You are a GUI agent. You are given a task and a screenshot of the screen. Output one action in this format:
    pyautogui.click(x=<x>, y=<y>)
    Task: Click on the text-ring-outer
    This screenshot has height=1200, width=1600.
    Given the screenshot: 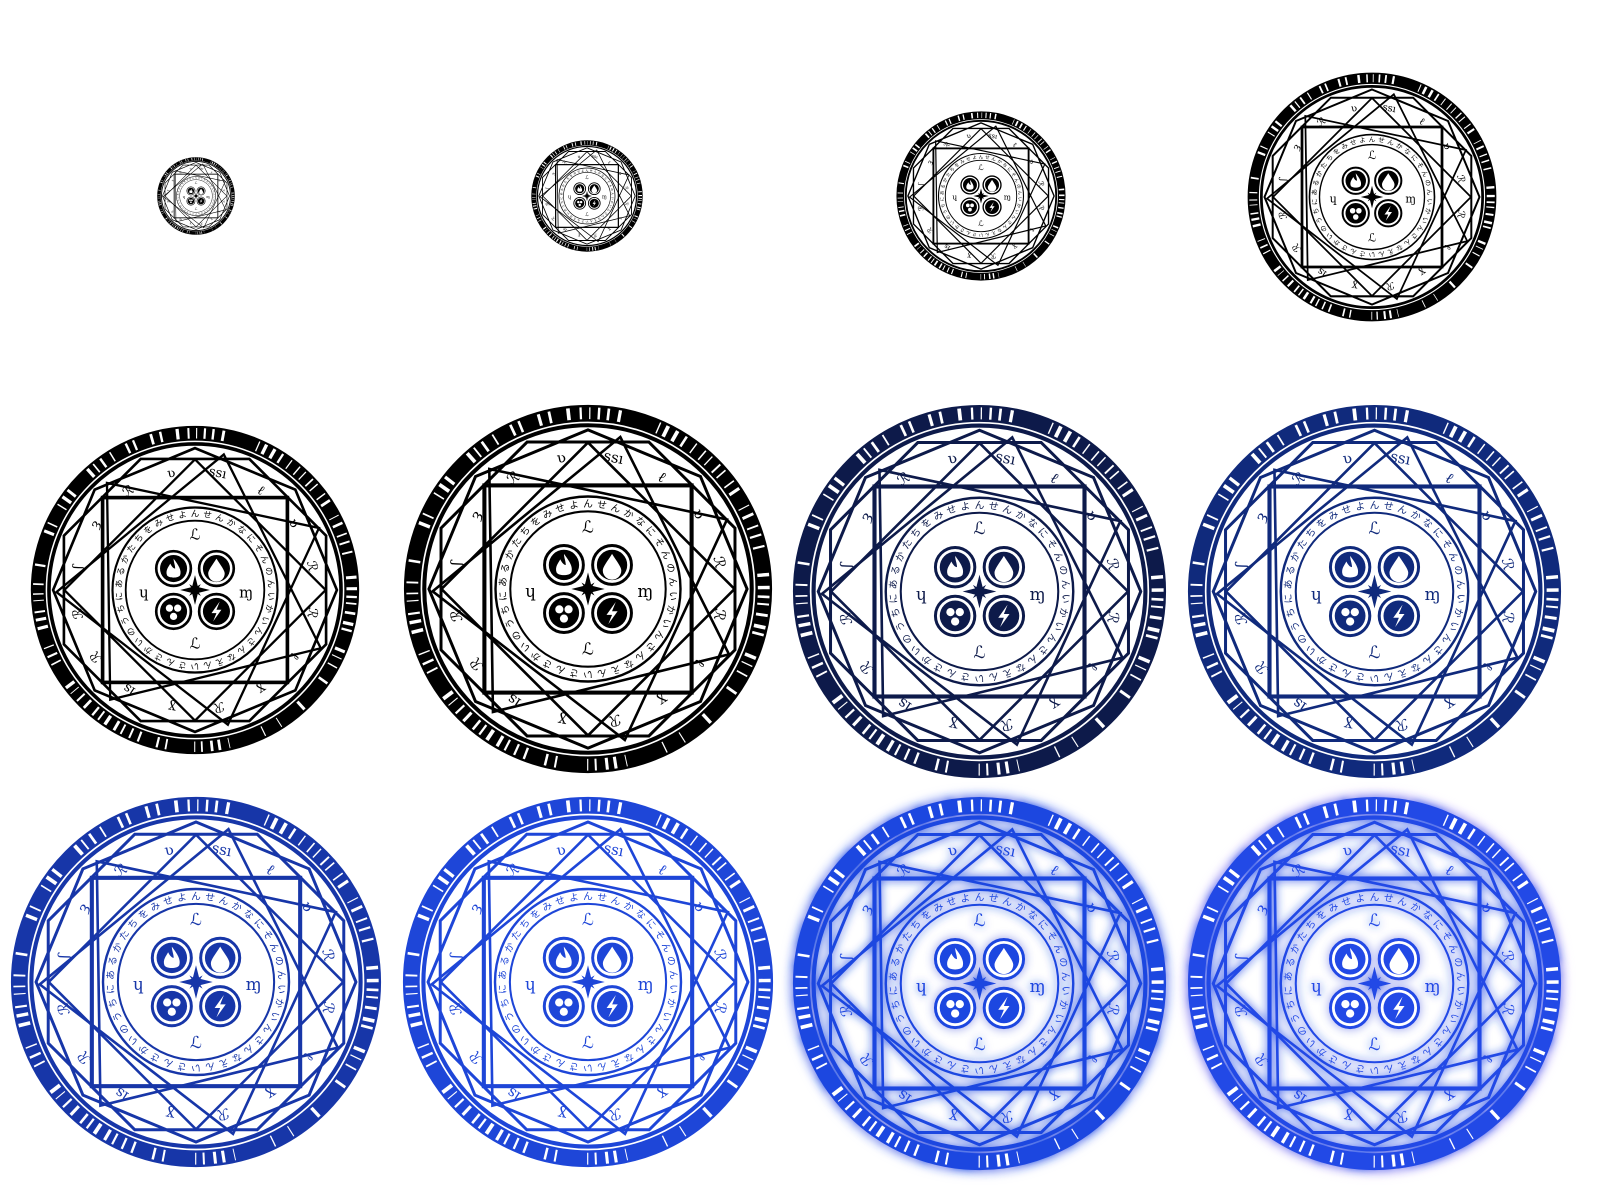 What is the action you would take?
    pyautogui.click(x=981, y=196)
    